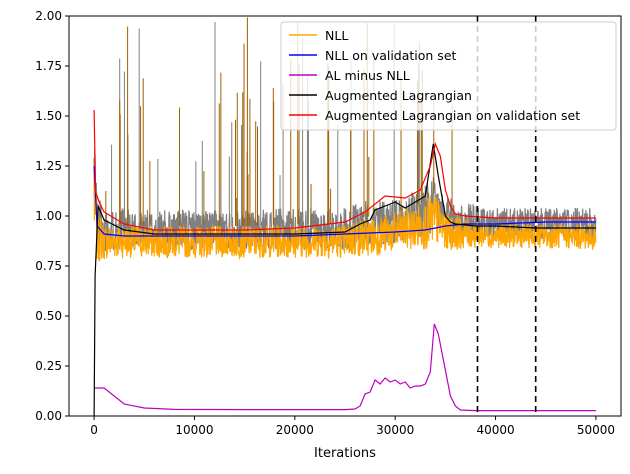 This screenshot has height=474, width=630. Describe the element at coordinates (48, 266) in the screenshot. I see `y-tick-label: 0.75` at that location.